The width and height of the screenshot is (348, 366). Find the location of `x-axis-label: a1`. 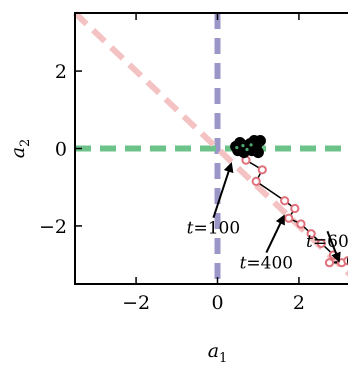

x-axis-label: a1 is located at coordinates (218, 353).